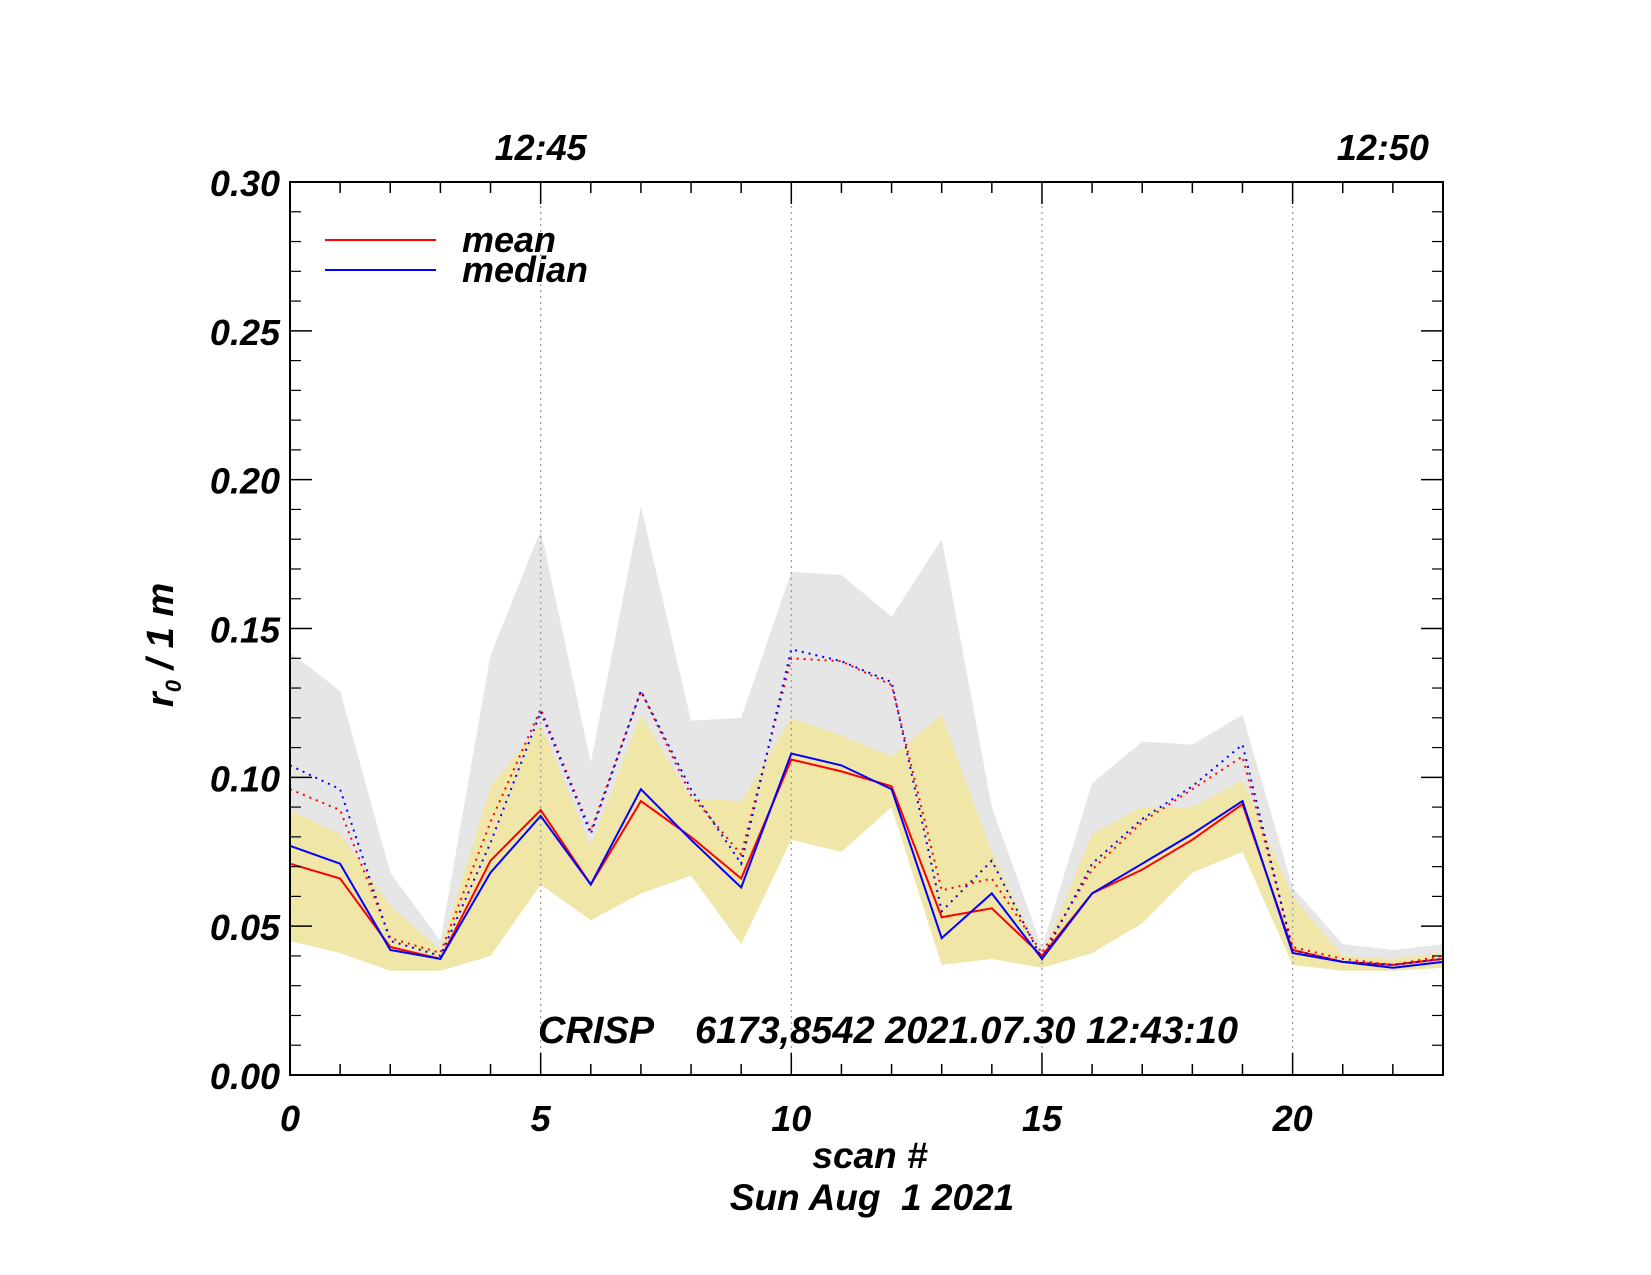  What do you see at coordinates (161, 698) in the screenshot?
I see `y-axis-label-main: r` at bounding box center [161, 698].